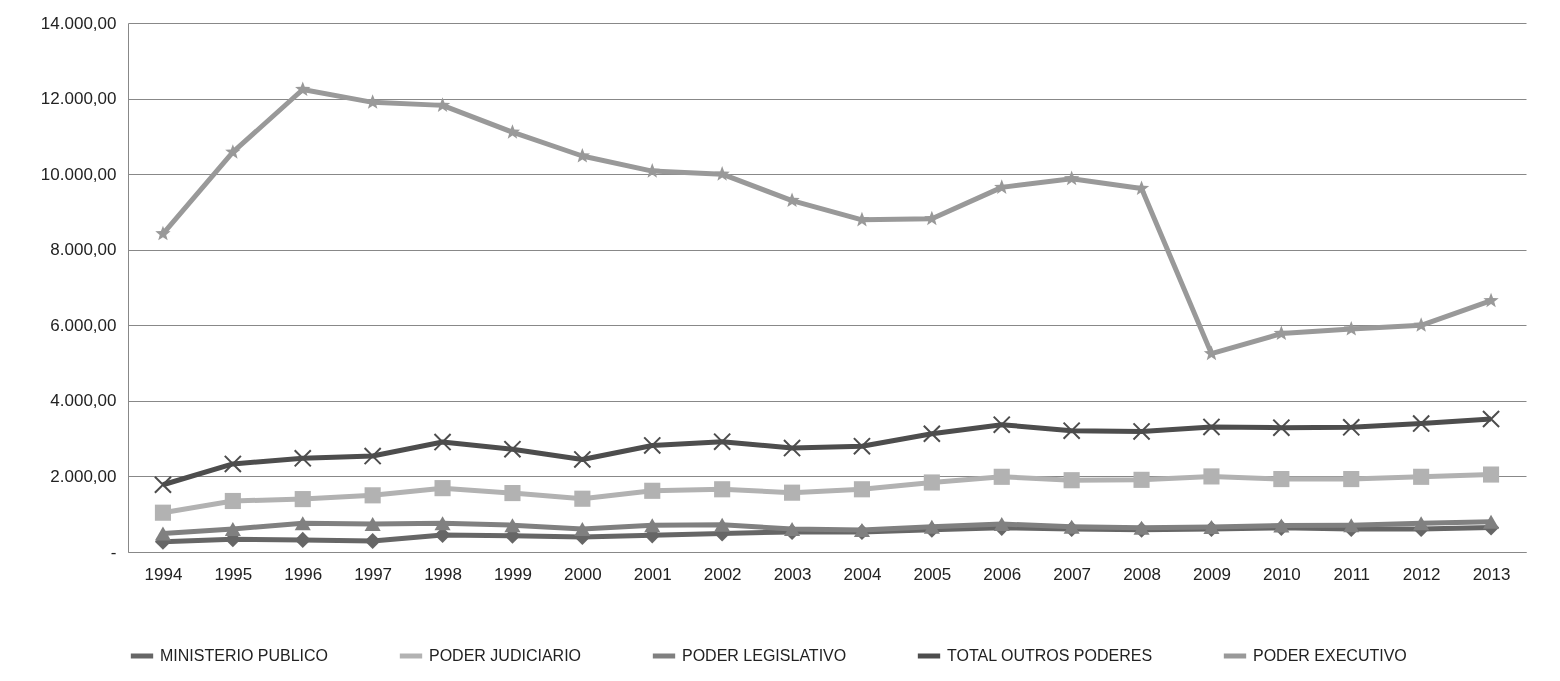 This screenshot has height=681, width=1560. Describe the element at coordinates (1352, 574) in the screenshot. I see `x-tick-label: 2011` at that location.